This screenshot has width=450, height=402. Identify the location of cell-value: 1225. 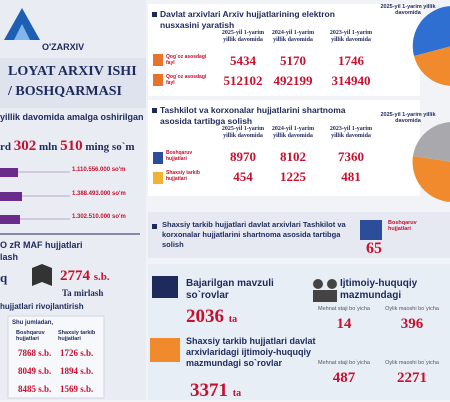
(293, 176).